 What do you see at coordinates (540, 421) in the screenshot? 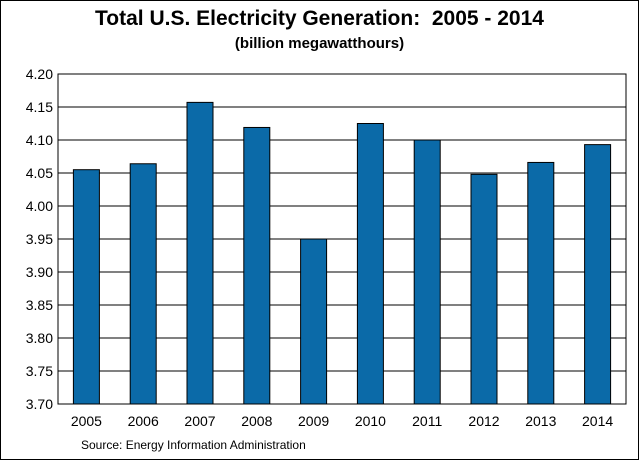
I see `x-tick-label: 2013` at bounding box center [540, 421].